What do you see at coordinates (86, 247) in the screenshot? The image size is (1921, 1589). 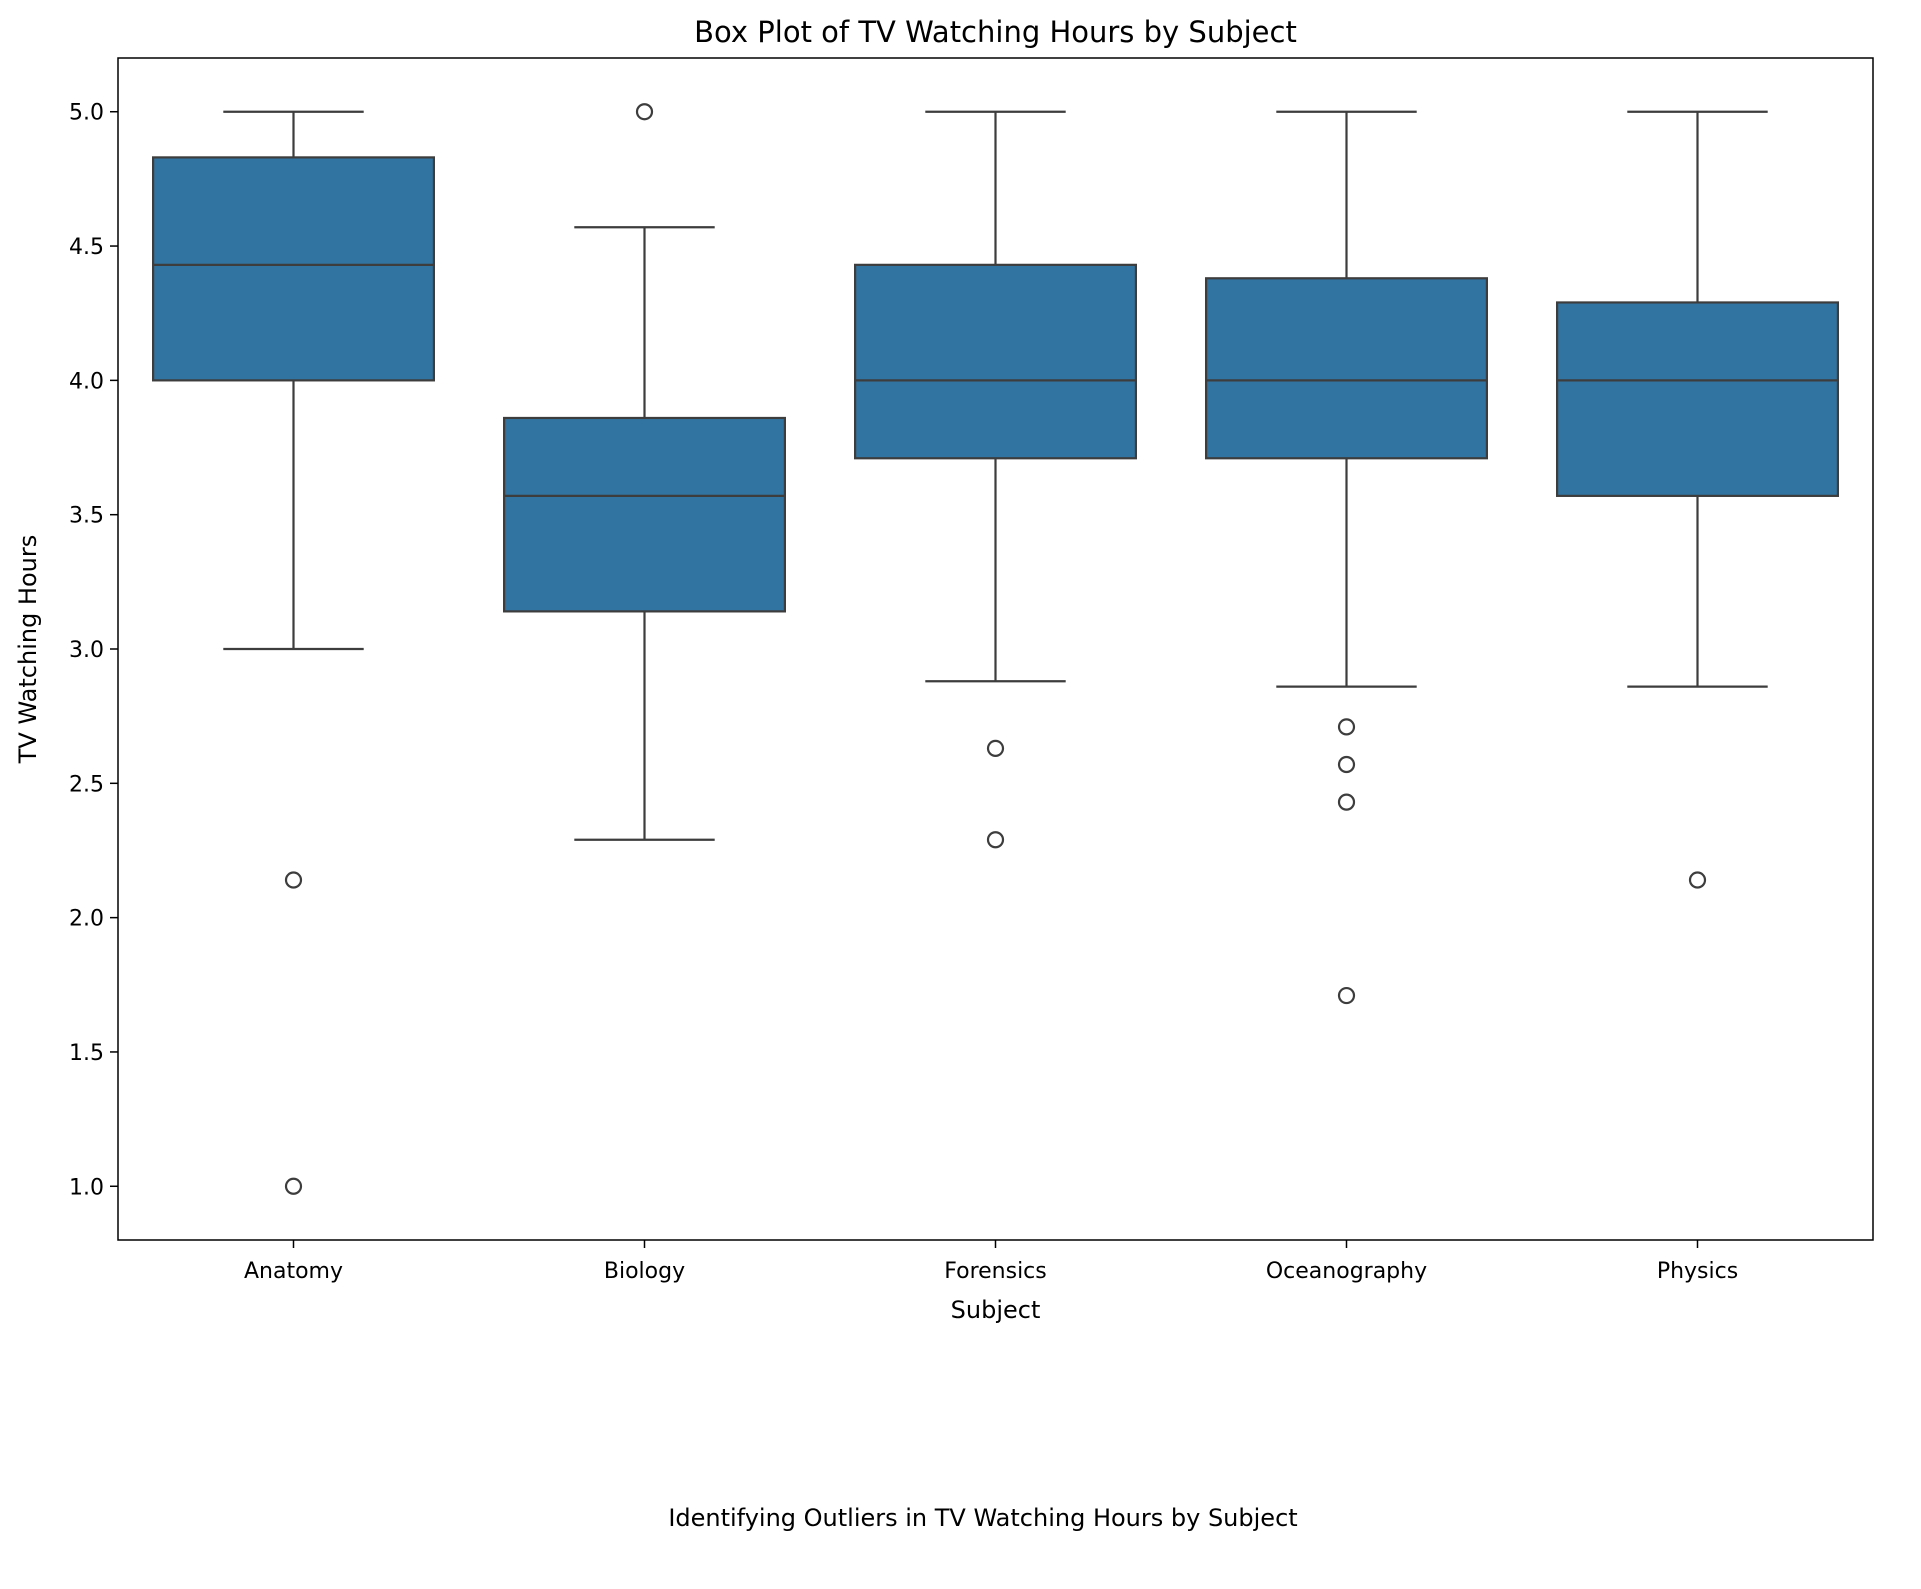 I see `y-tick-label: 4.5` at bounding box center [86, 247].